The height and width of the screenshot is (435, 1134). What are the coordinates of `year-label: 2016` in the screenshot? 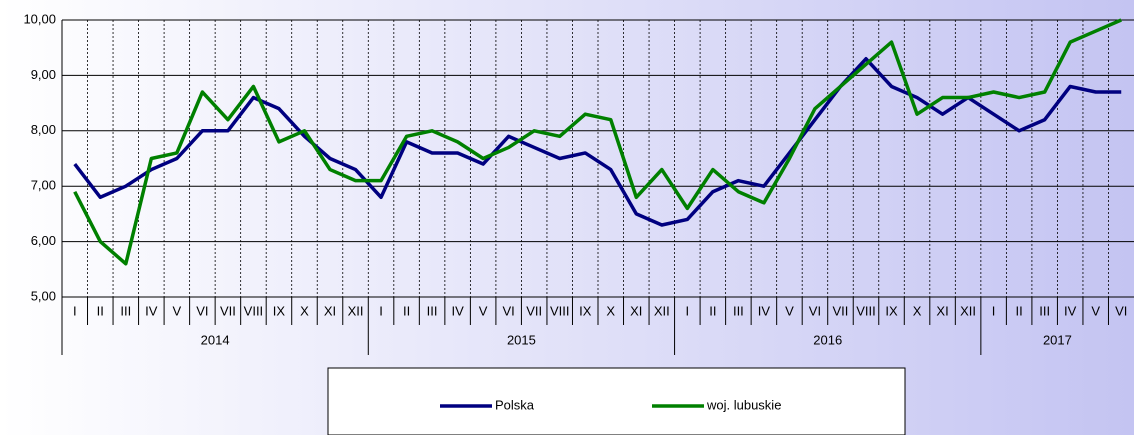 It's located at (827, 339).